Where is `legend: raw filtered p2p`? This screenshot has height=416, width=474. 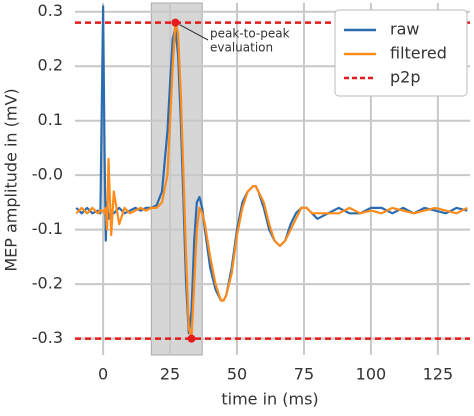
legend: raw filtered p2p is located at coordinates (401, 53).